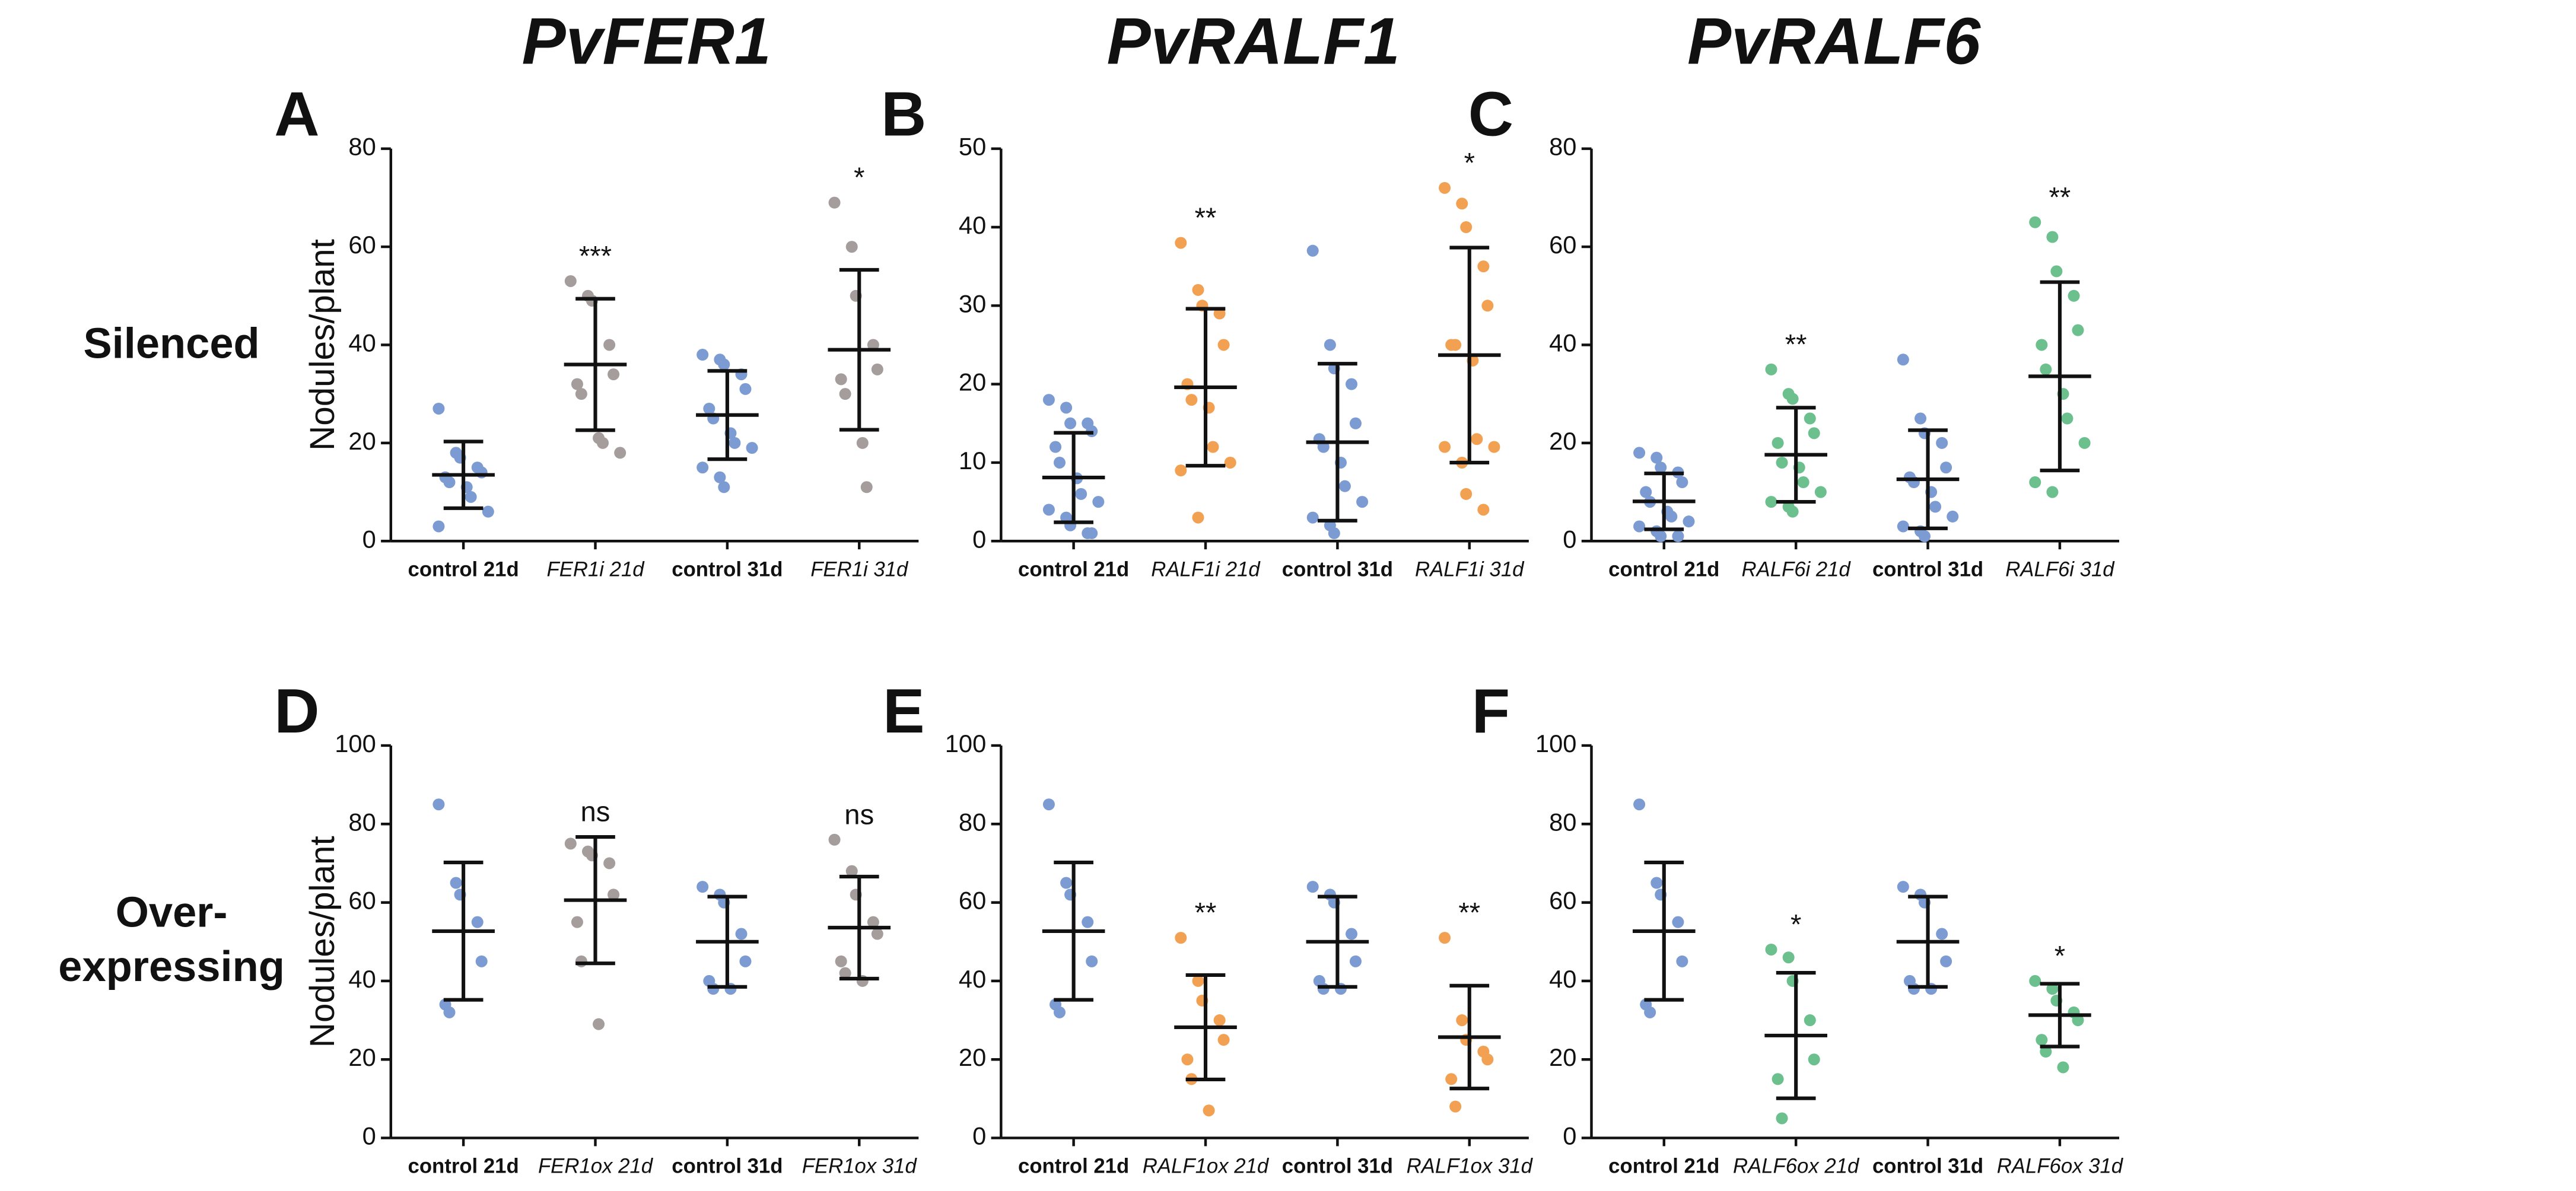 The height and width of the screenshot is (1191, 2576). Describe the element at coordinates (595, 257) in the screenshot. I see `significance-label: ***` at that location.